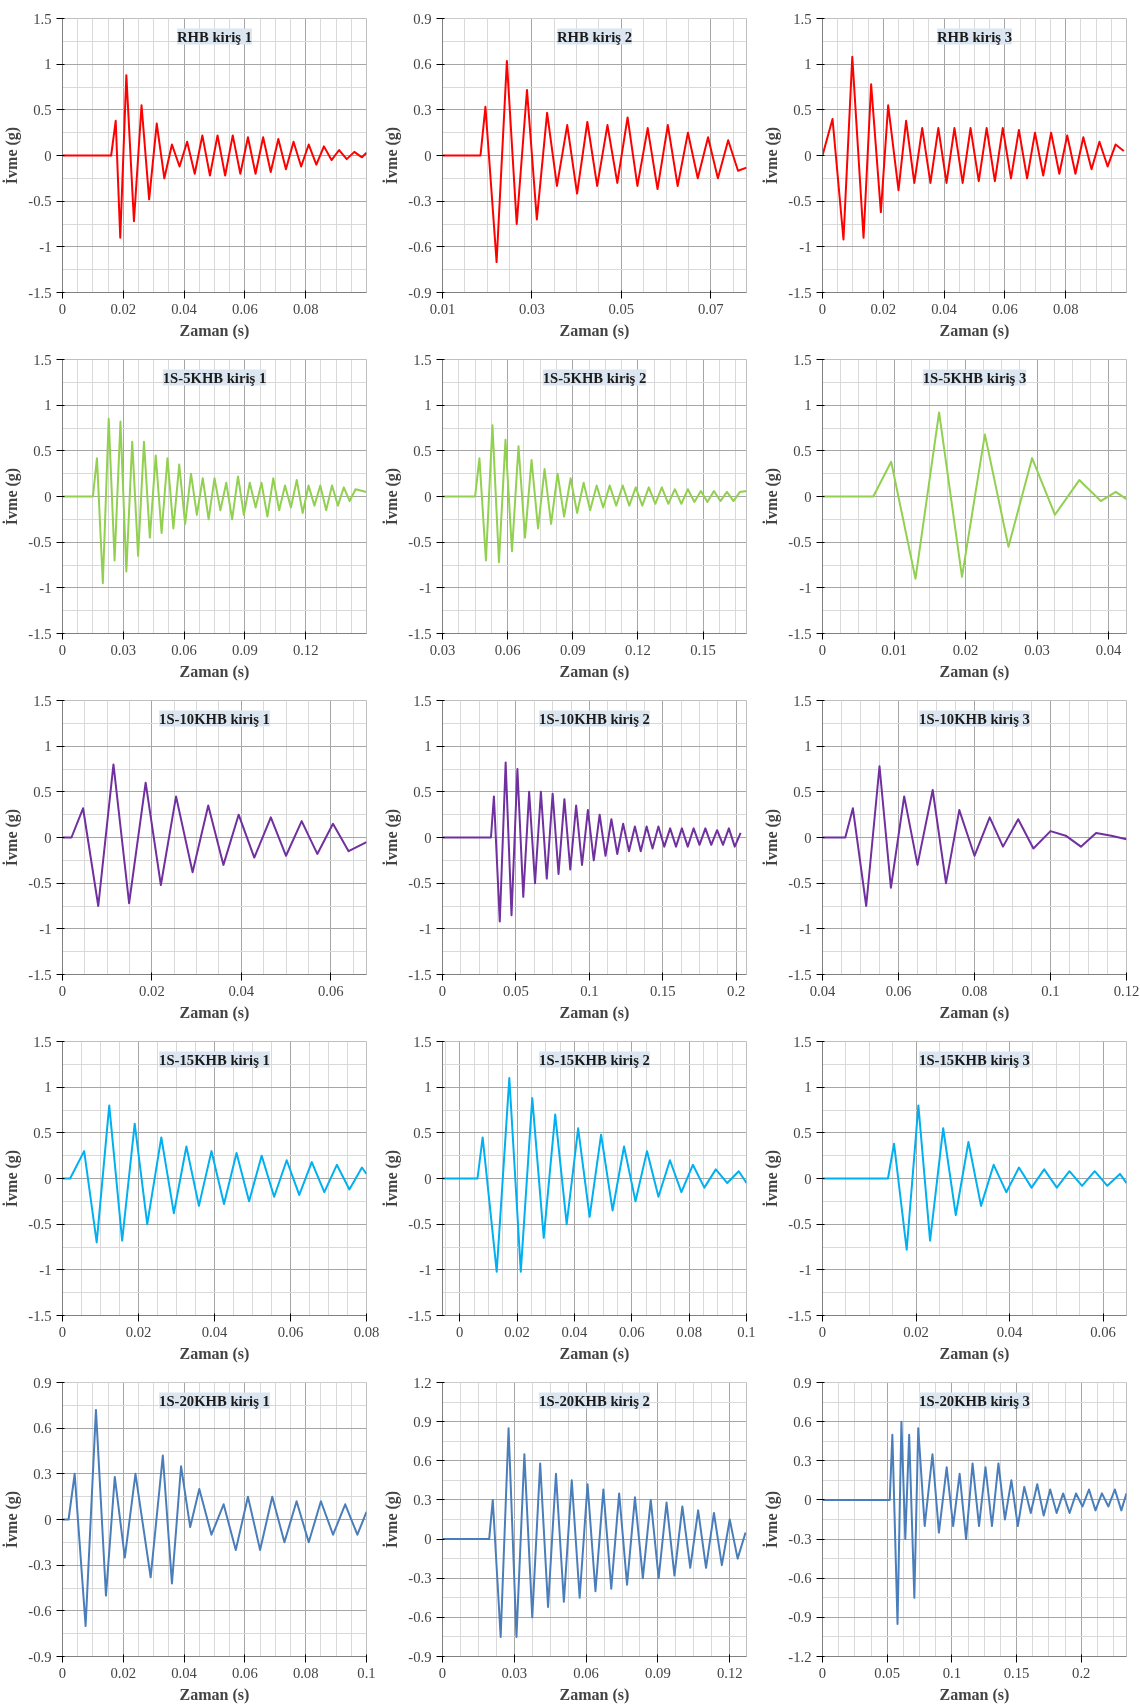 This screenshot has width=1140, height=1708. What do you see at coordinates (422, 64) in the screenshot?
I see `y-tick-label: 0.6` at bounding box center [422, 64].